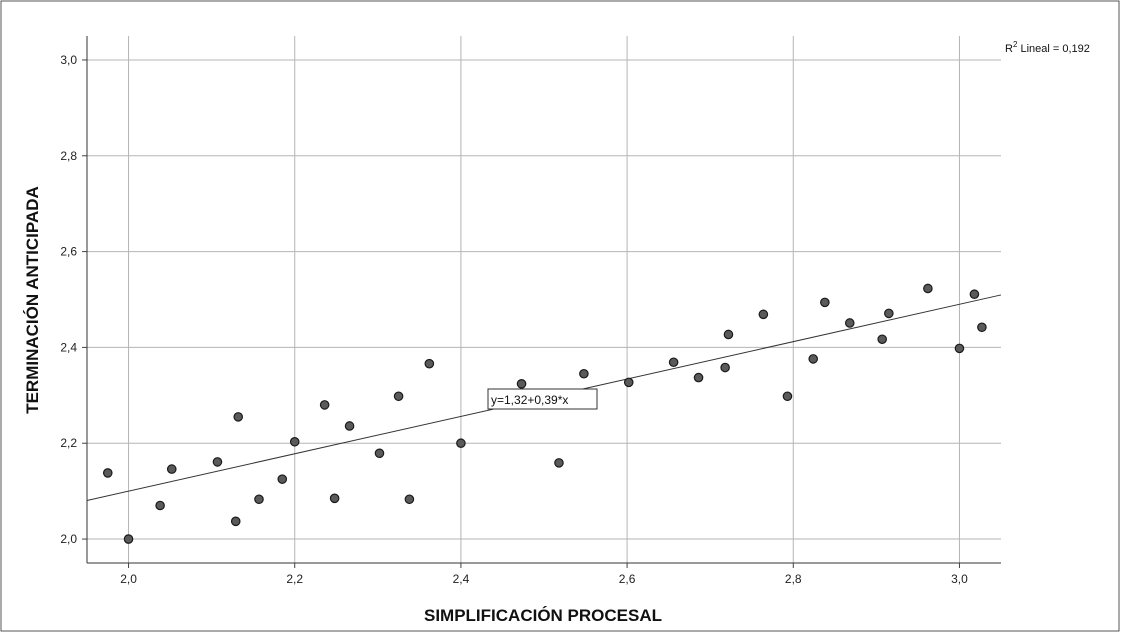  I want to click on fit-equation-frame, so click(542, 399).